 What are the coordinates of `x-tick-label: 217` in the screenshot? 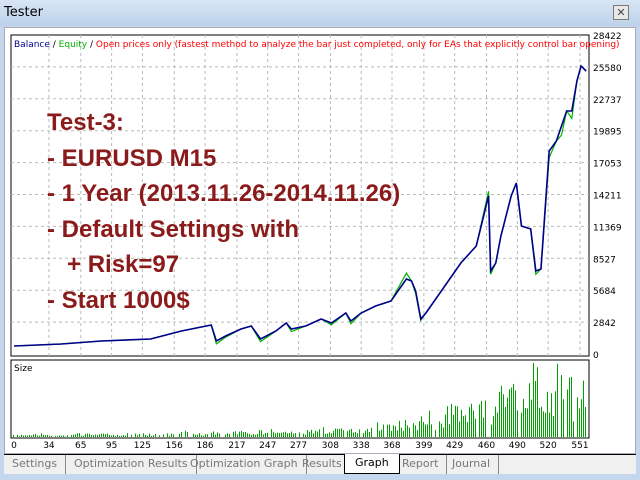 It's located at (236, 446).